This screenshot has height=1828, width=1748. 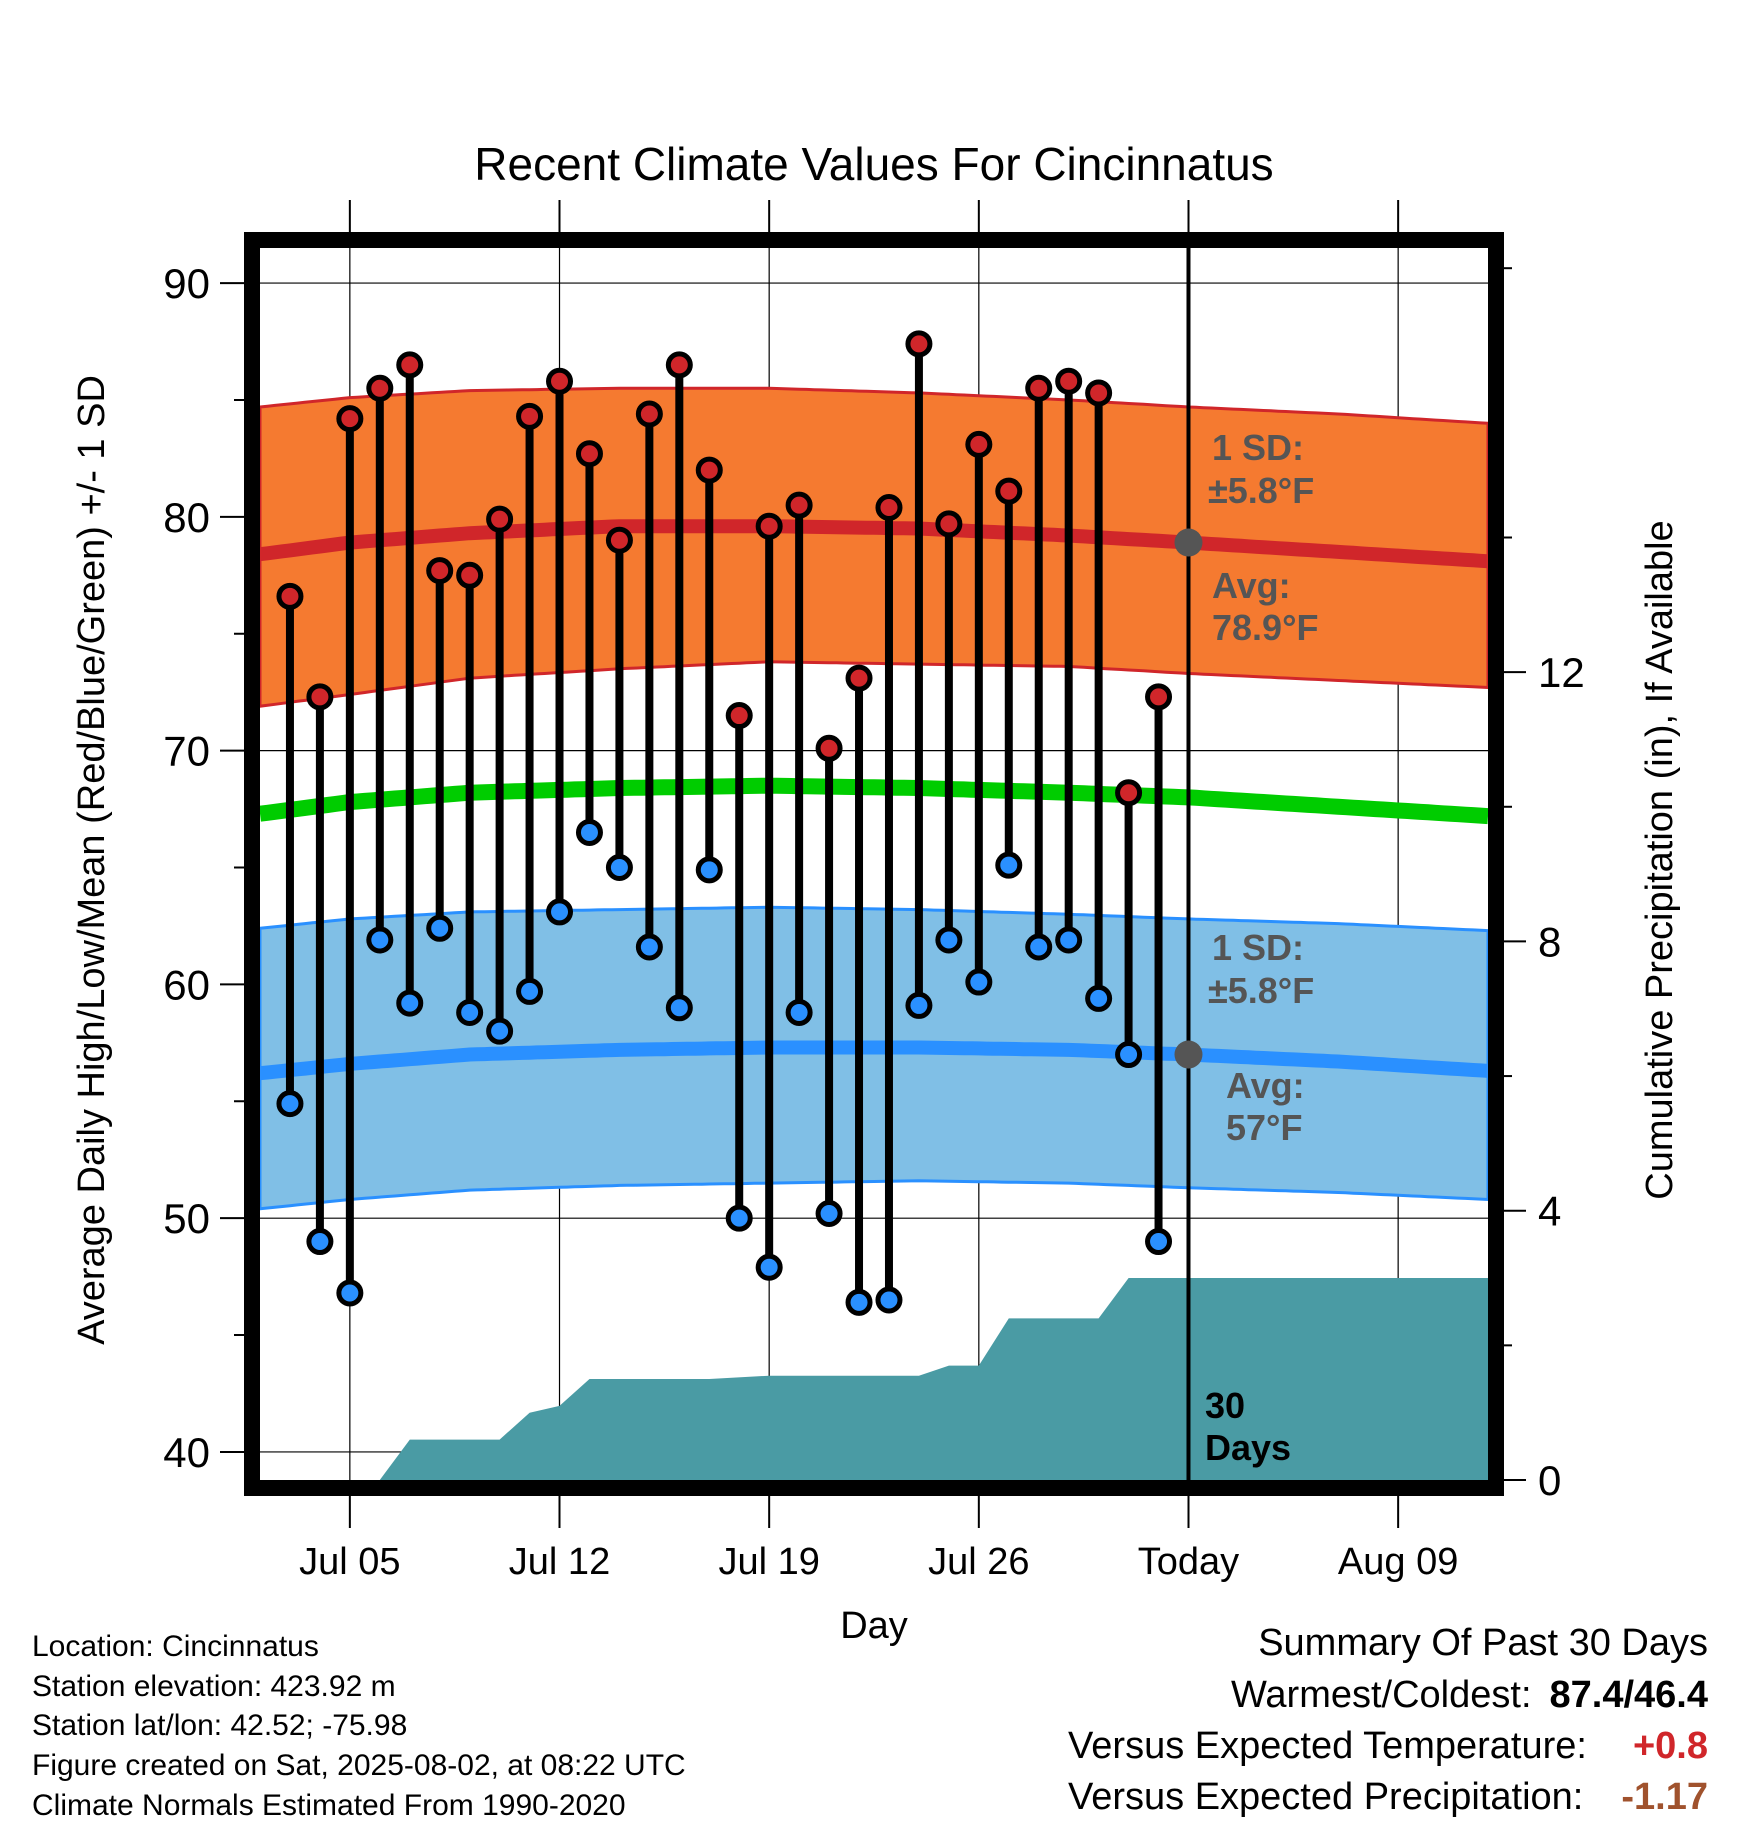 What do you see at coordinates (1549, 941) in the screenshot?
I see `y2-tick-label: 8` at bounding box center [1549, 941].